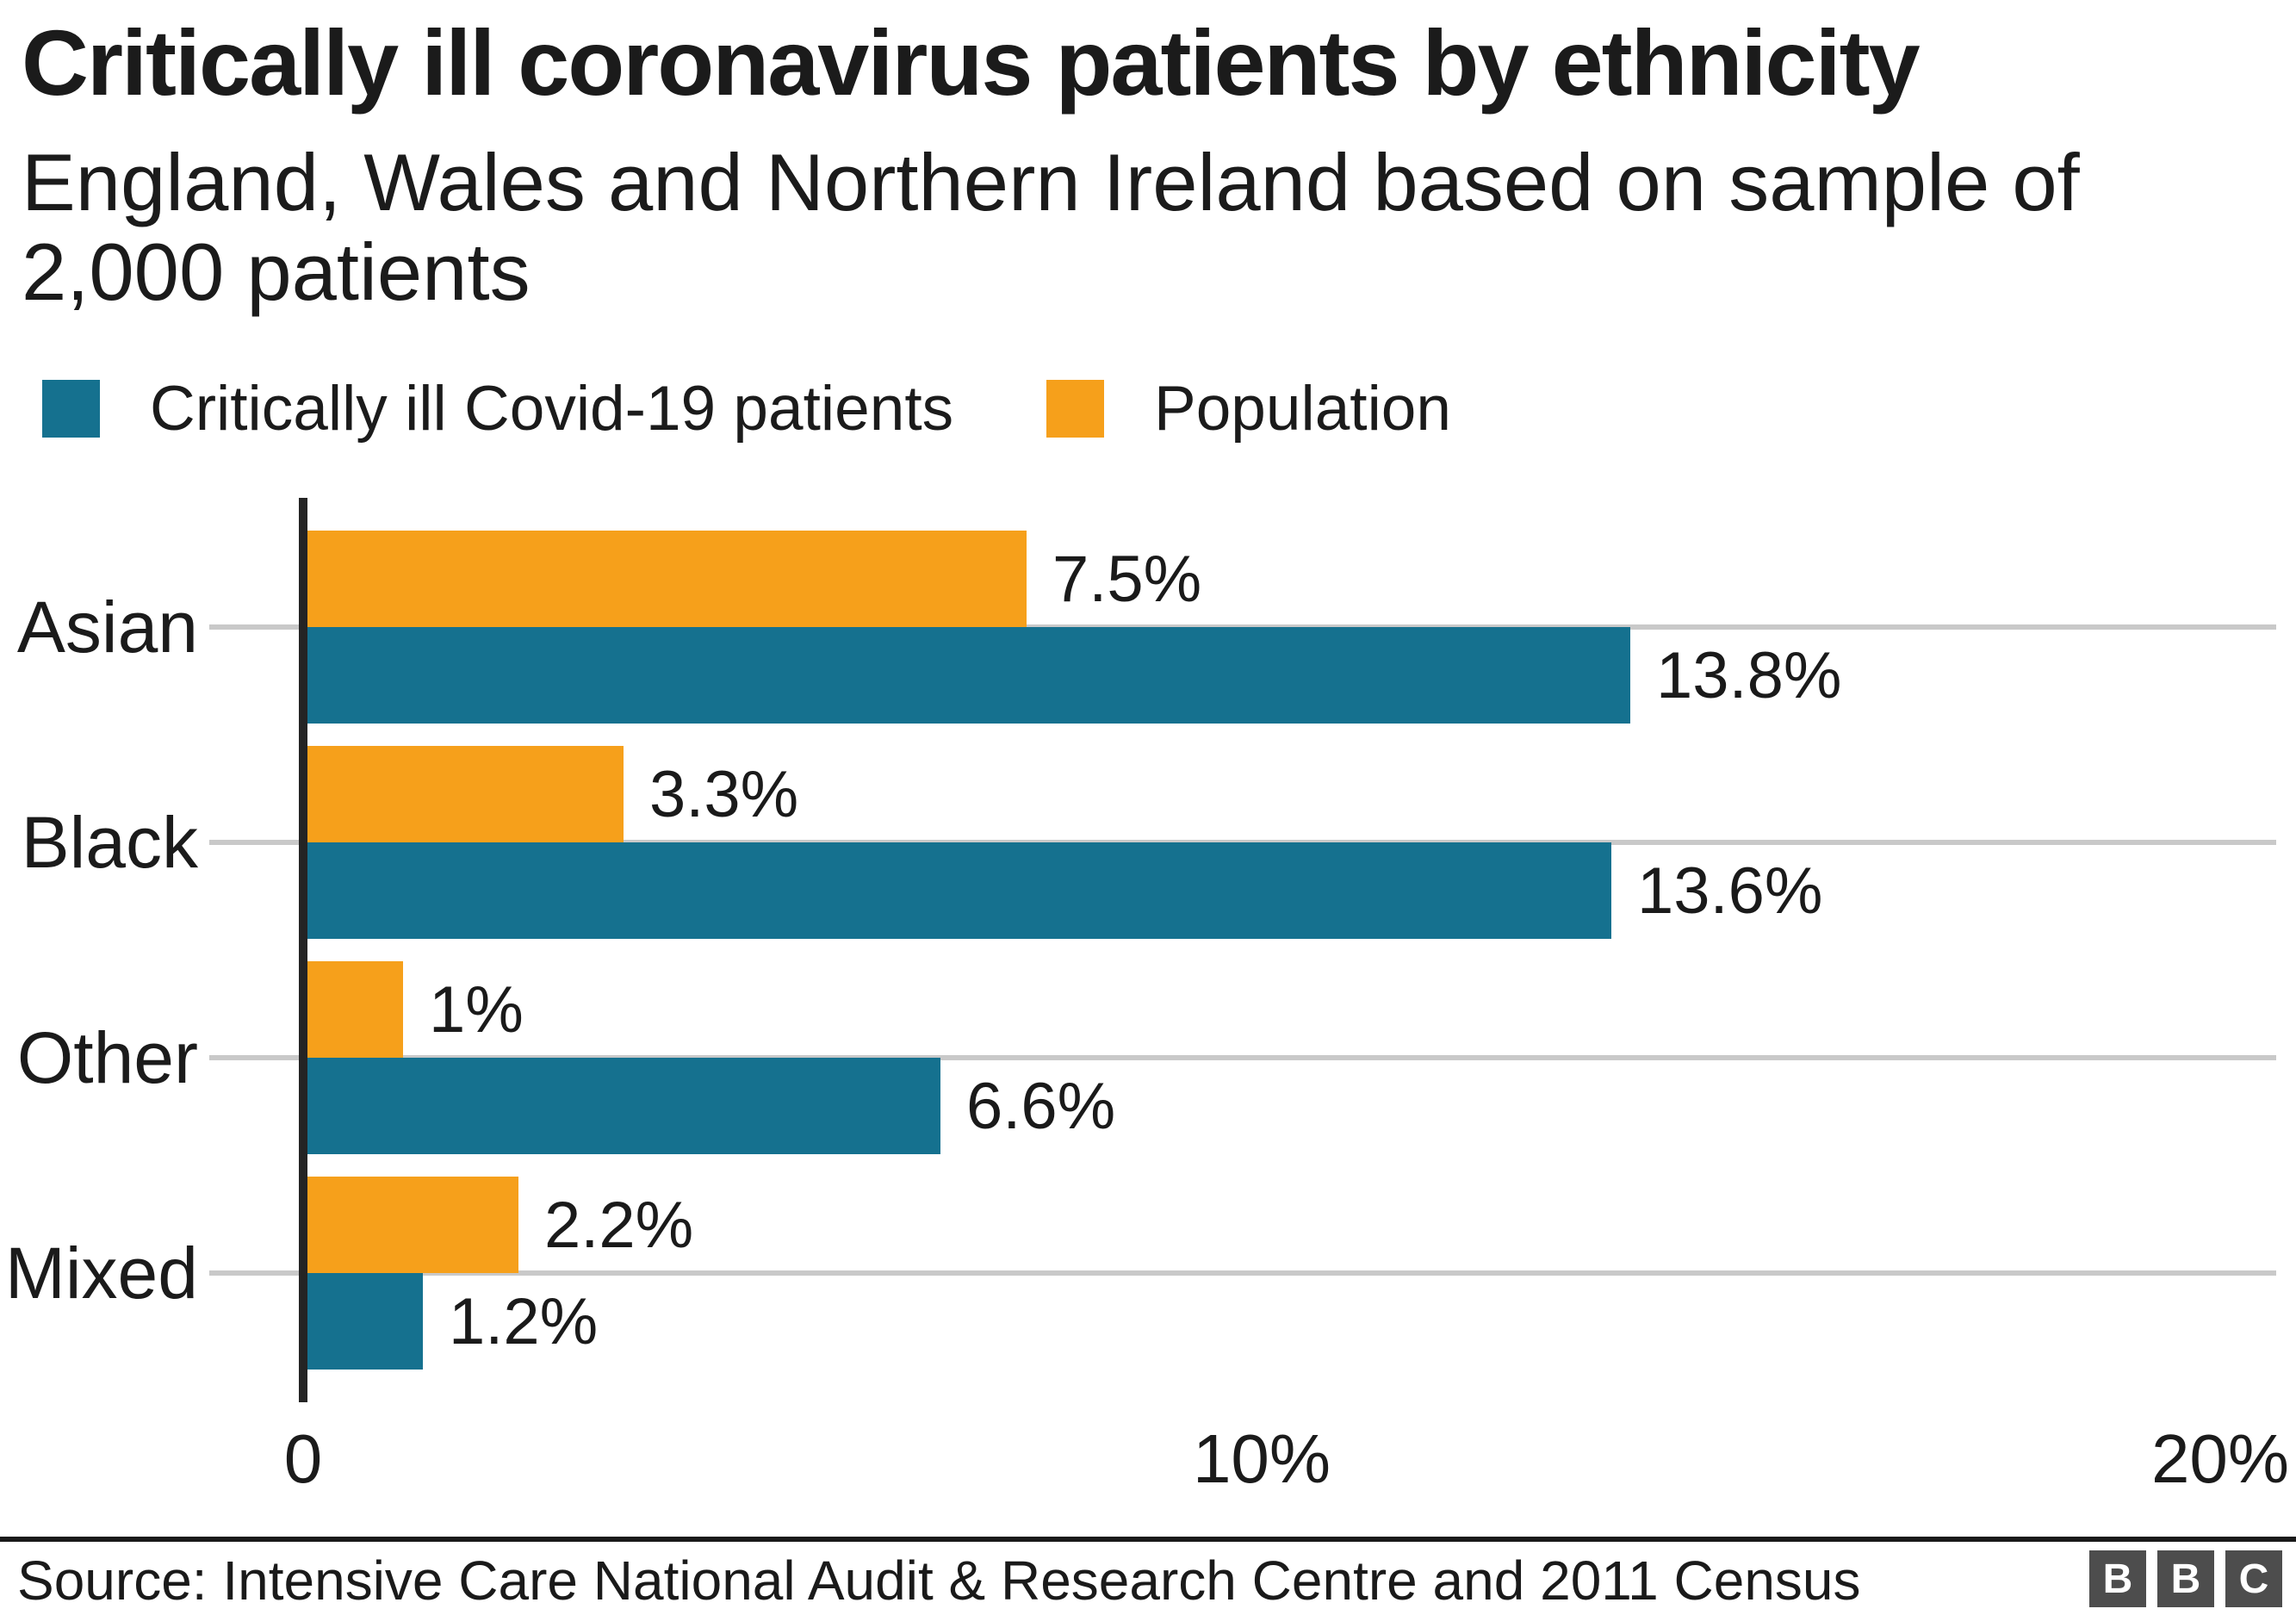  What do you see at coordinates (1041, 1106) in the screenshot?
I see `bar-value-label: 6.6%` at bounding box center [1041, 1106].